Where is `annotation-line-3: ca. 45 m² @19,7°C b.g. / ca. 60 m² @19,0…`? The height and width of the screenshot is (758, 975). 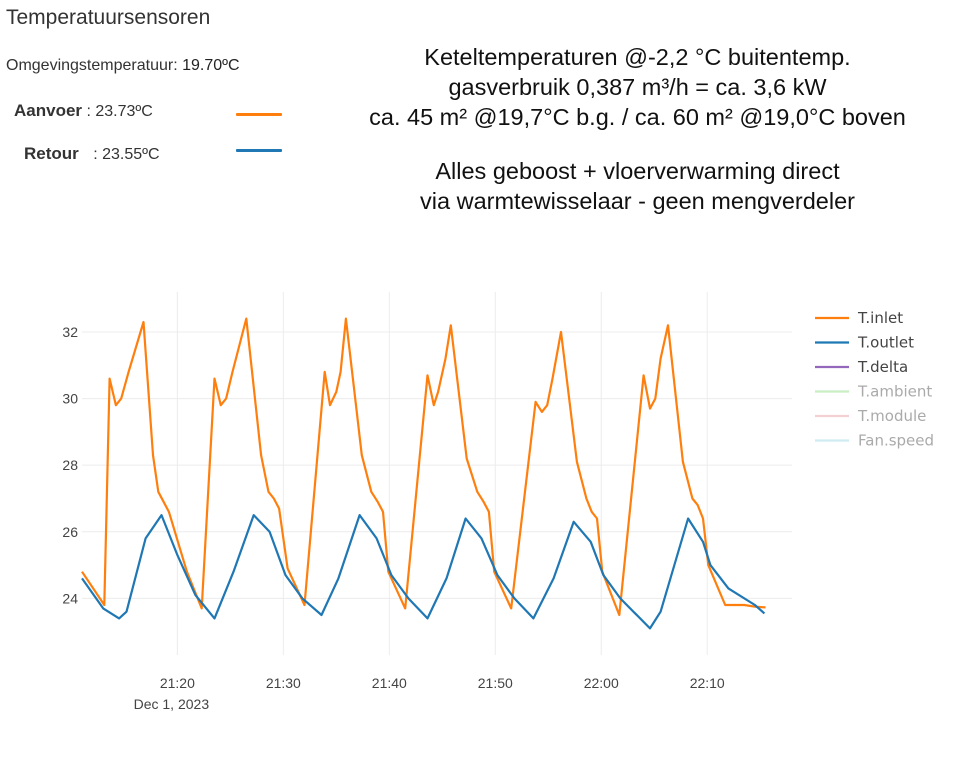
annotation-line-3: ca. 45 m² @19,7°C b.g. / ca. 60 m² @19,0… is located at coordinates (637, 117).